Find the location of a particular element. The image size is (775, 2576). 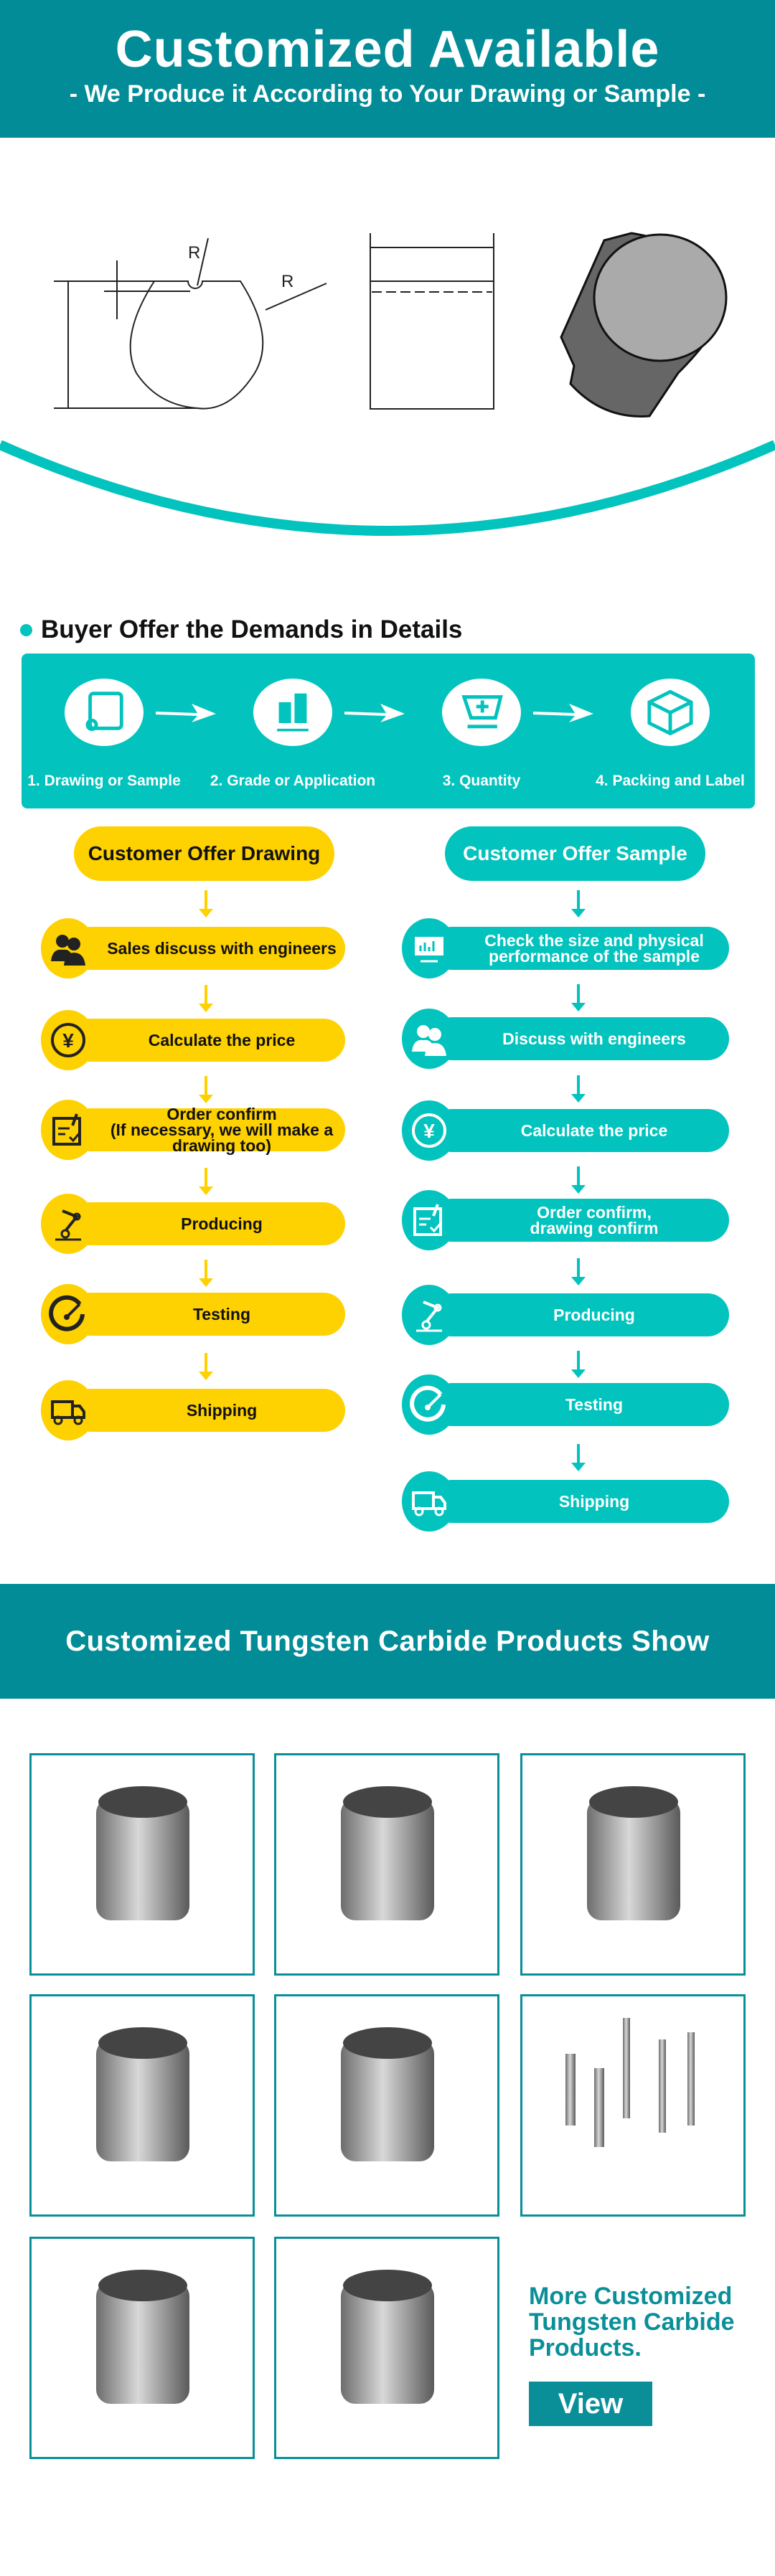

flow-step-drawing-6: Shipping is located at coordinates (207, 1410).